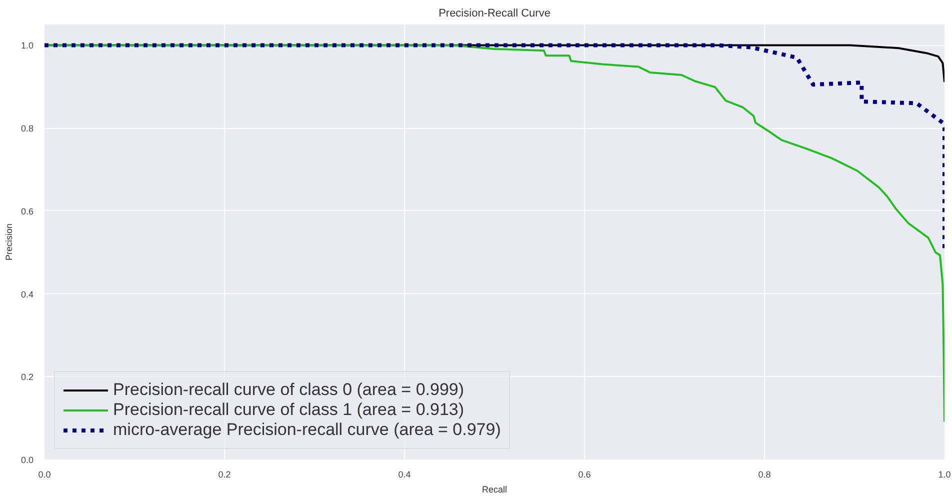 The width and height of the screenshot is (952, 497). Describe the element at coordinates (944, 475) in the screenshot. I see `x-tick-label: 1.0` at that location.